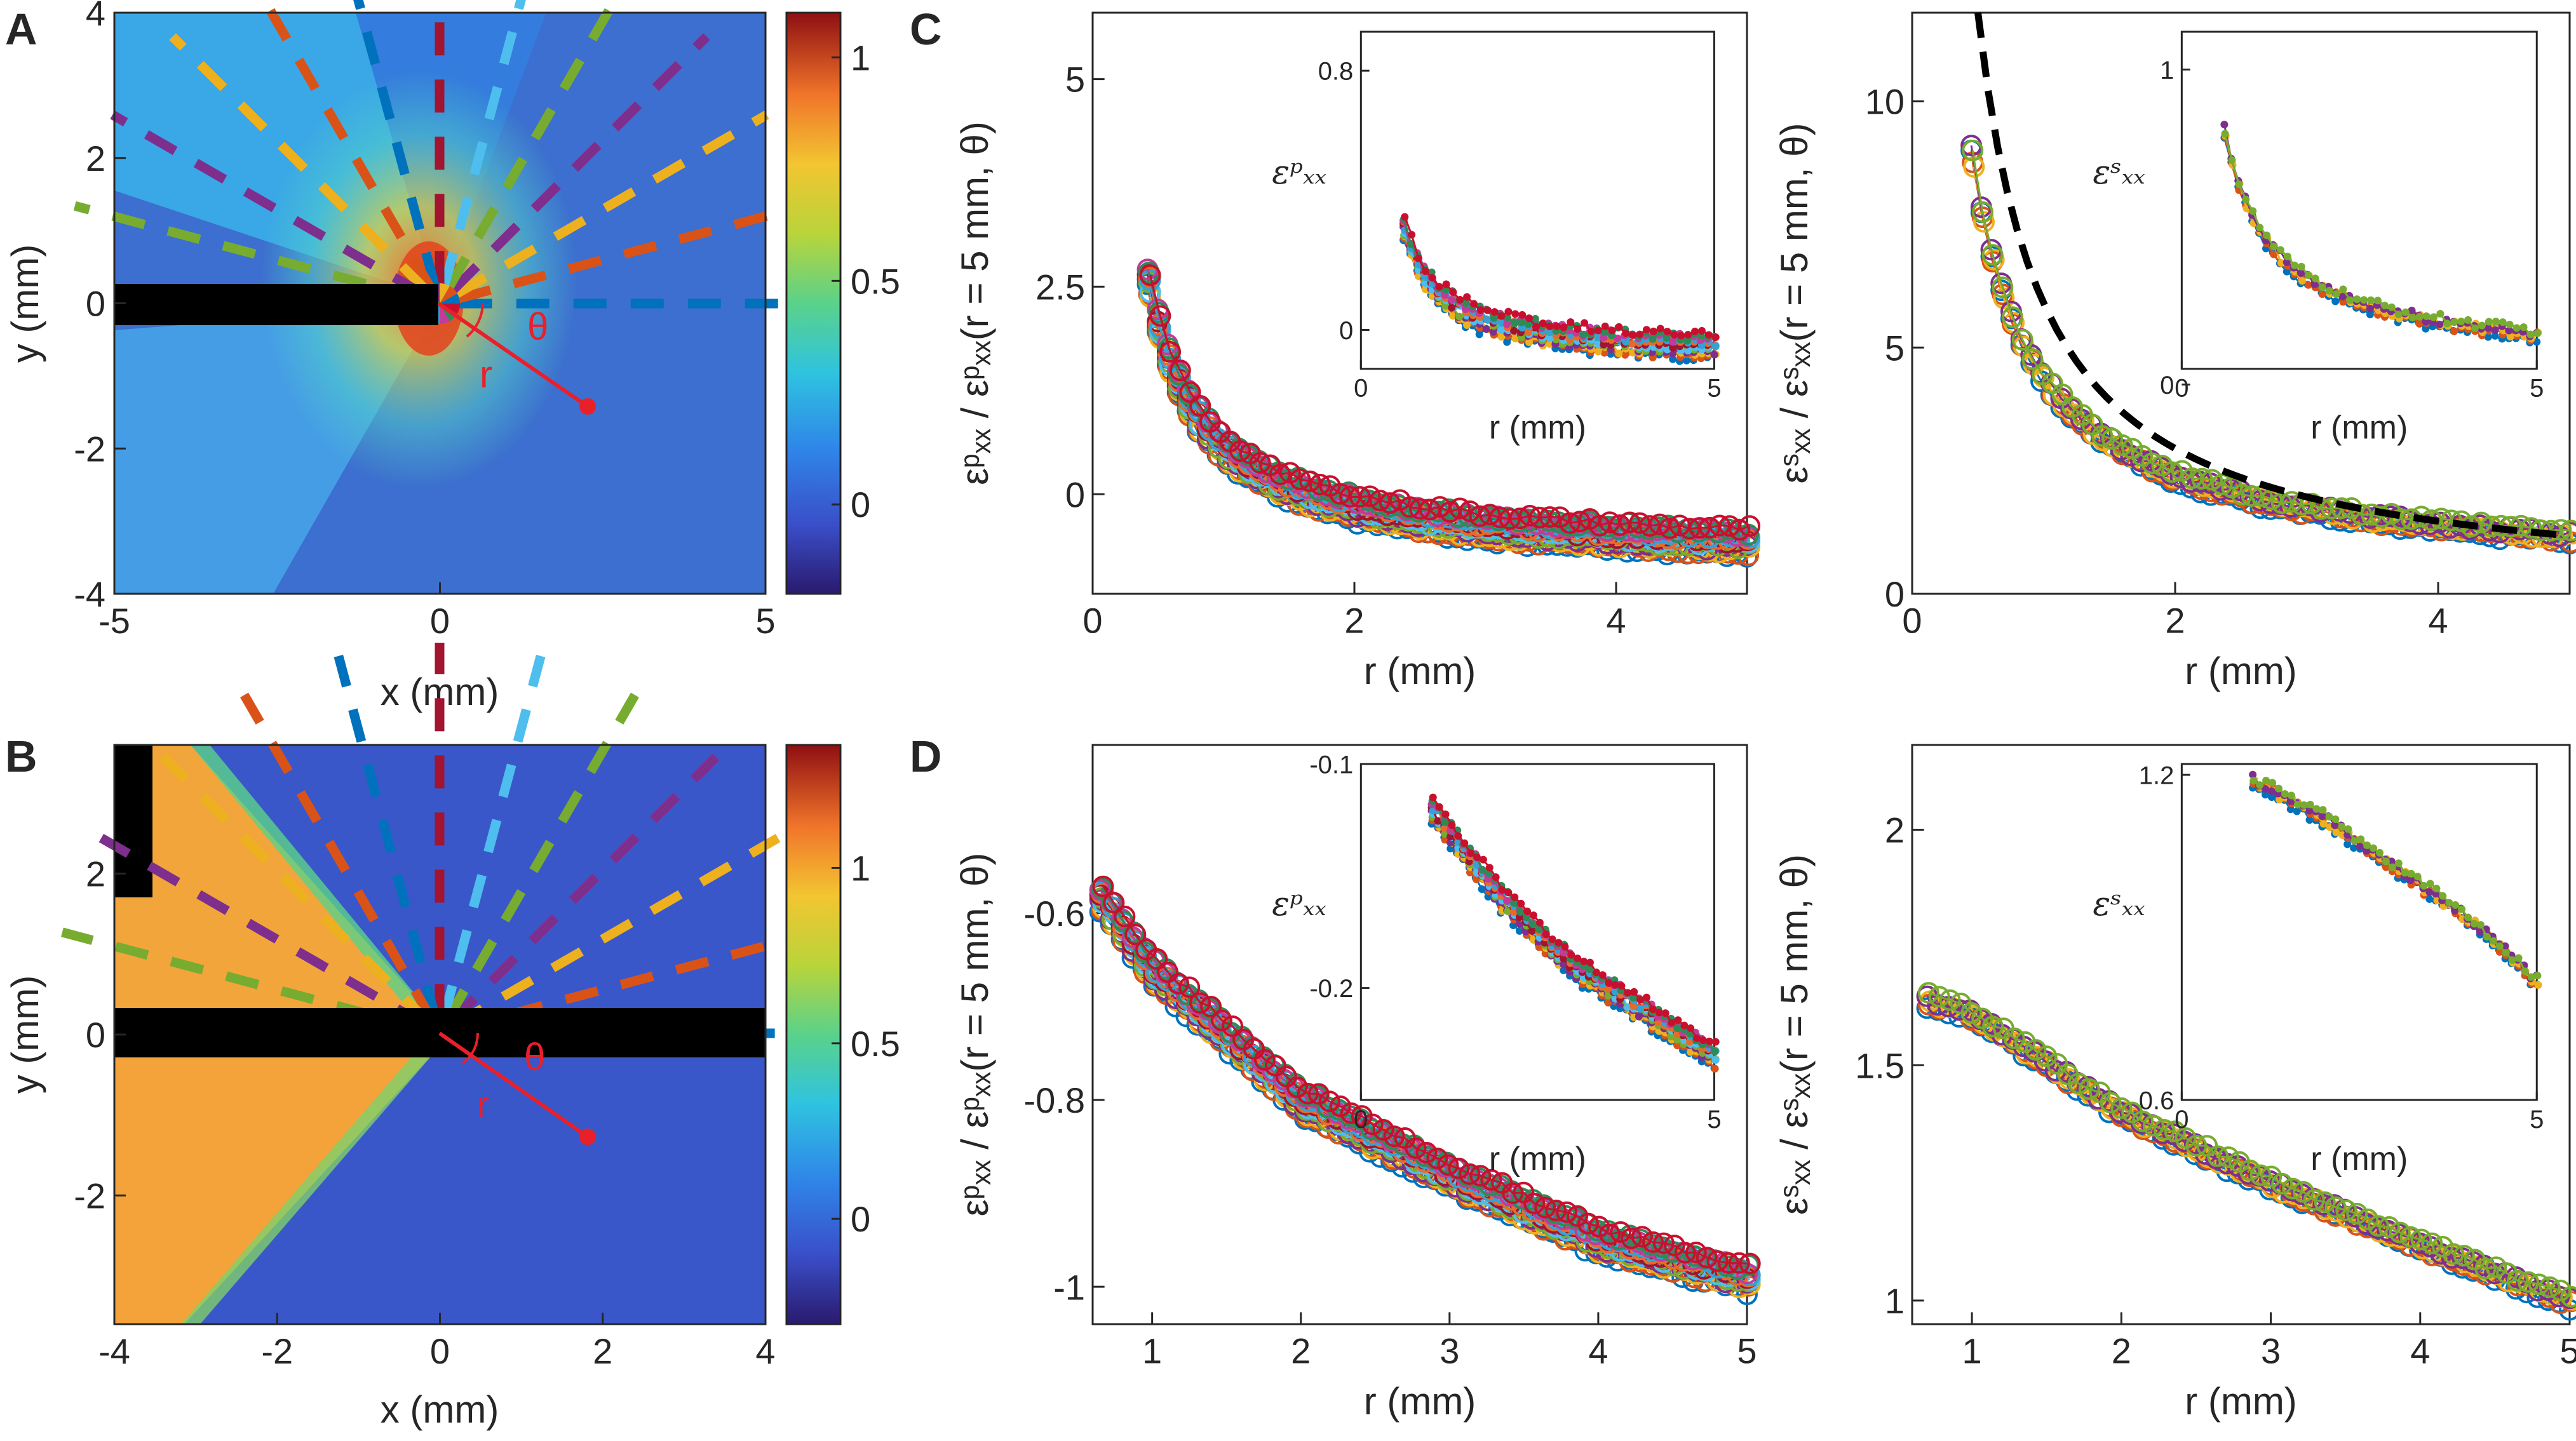 Image resolution: width=2576 pixels, height=1441 pixels. What do you see at coordinates (2167, 70) in the screenshot?
I see `ytick-label: 1` at bounding box center [2167, 70].